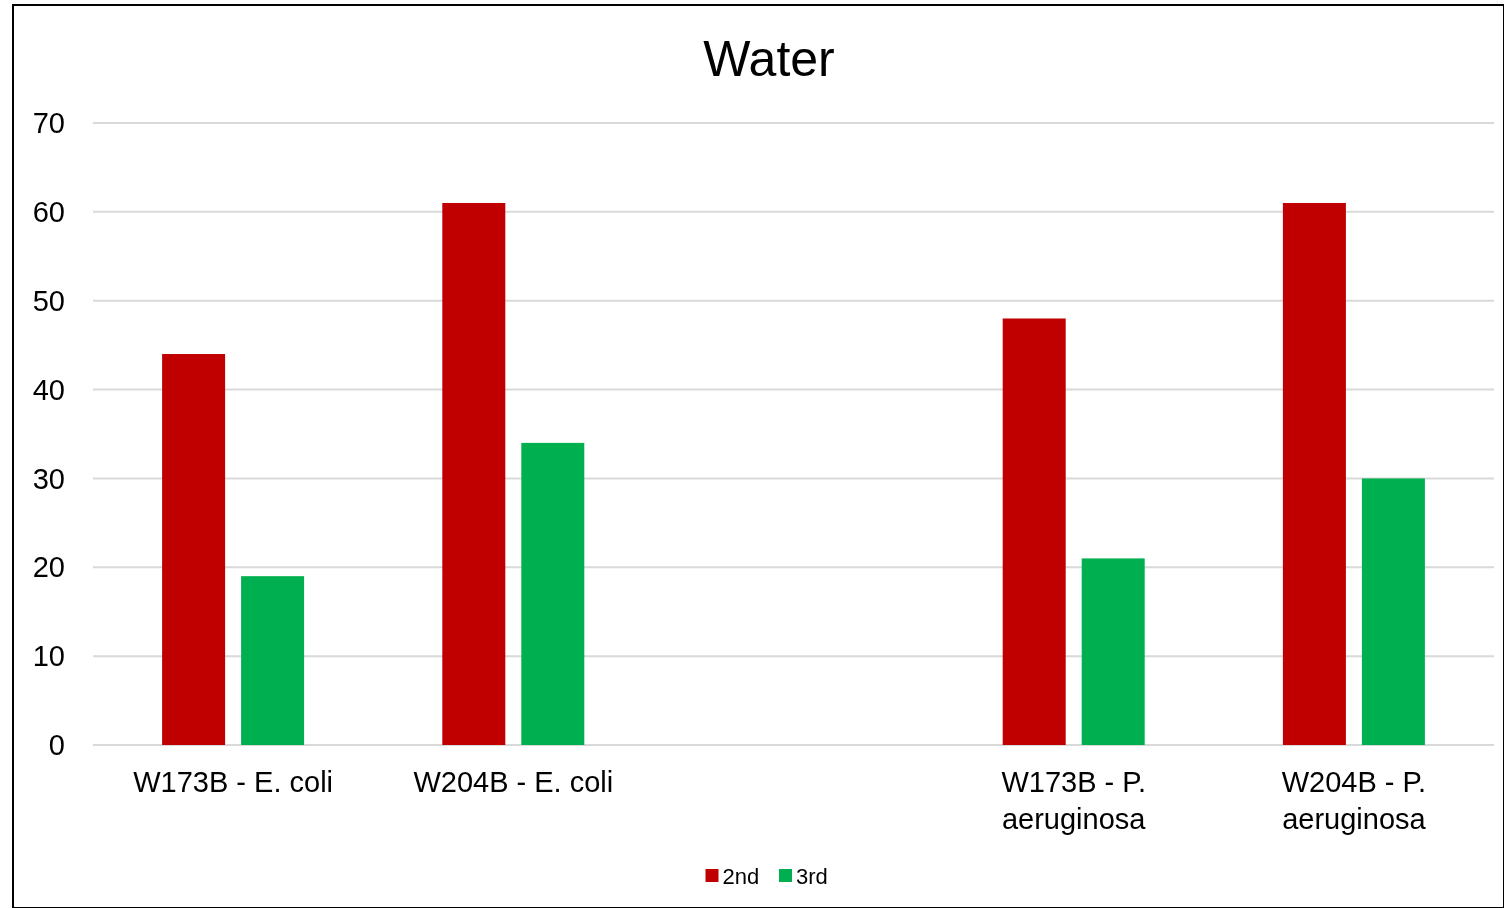  I want to click on y-tick-label: 60, so click(48, 212).